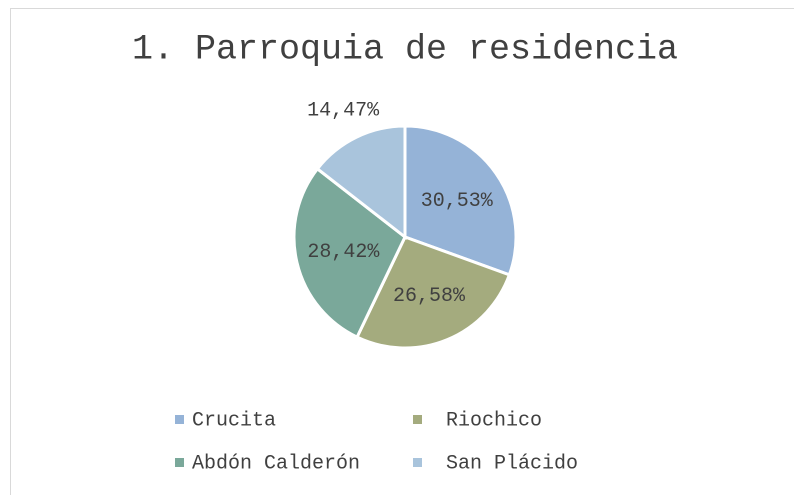 The image size is (794, 495). I want to click on legend-label: San Plácido, so click(512, 463).